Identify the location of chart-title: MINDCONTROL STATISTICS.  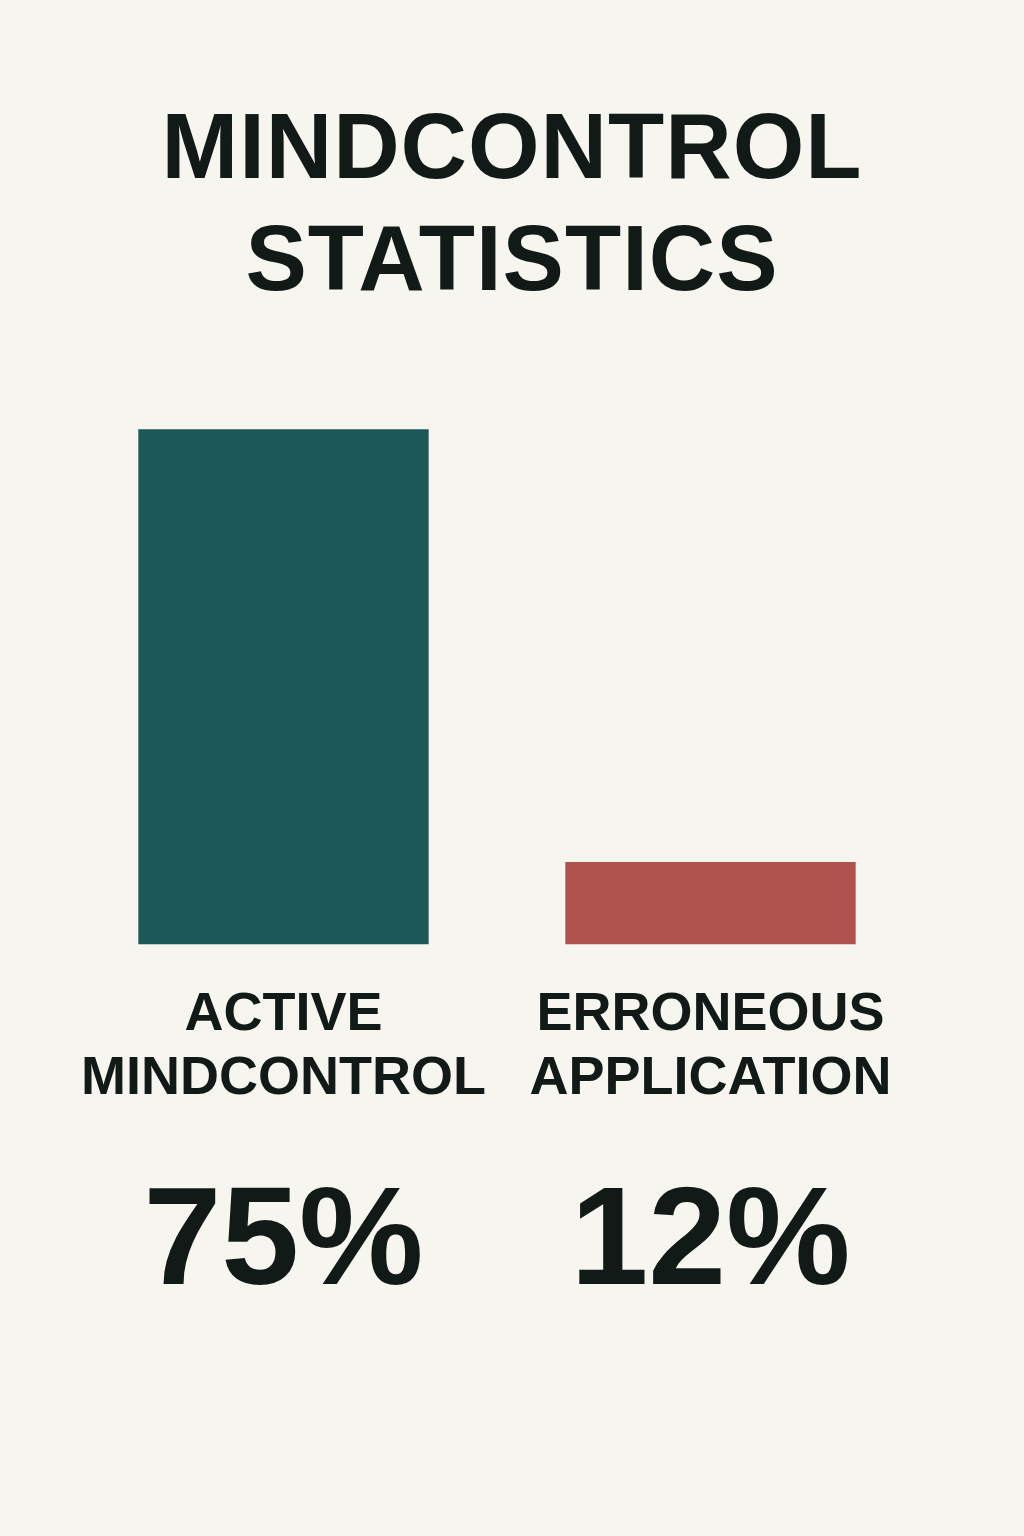
(512, 202).